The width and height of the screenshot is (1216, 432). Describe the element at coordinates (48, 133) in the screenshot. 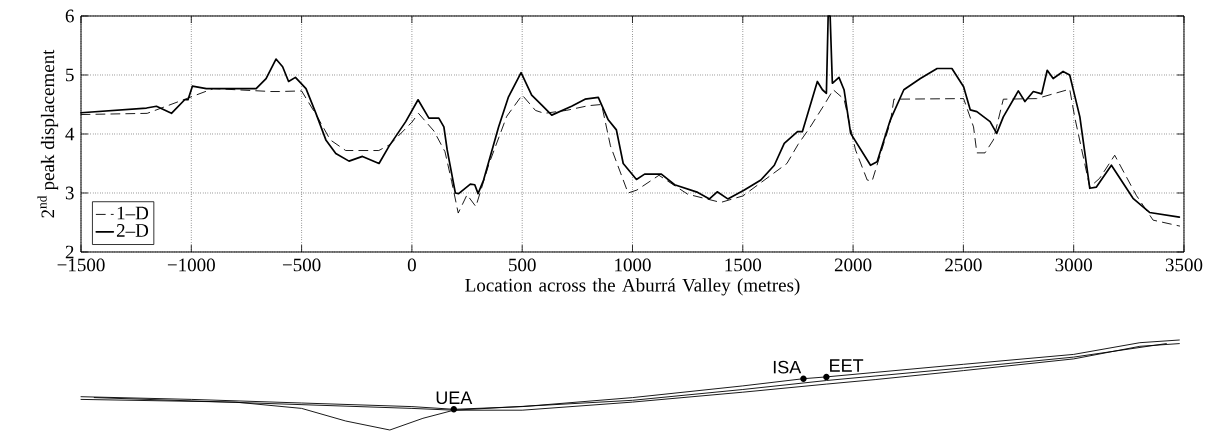

I see `y-axis-title: 2$^{nd}$ peak displacement` at that location.